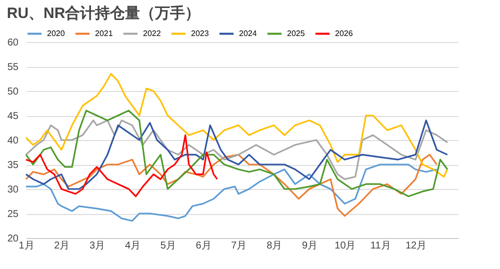 The height and width of the screenshot is (269, 500). What do you see at coordinates (13, 239) in the screenshot?
I see `y-tick-label: 20` at bounding box center [13, 239].